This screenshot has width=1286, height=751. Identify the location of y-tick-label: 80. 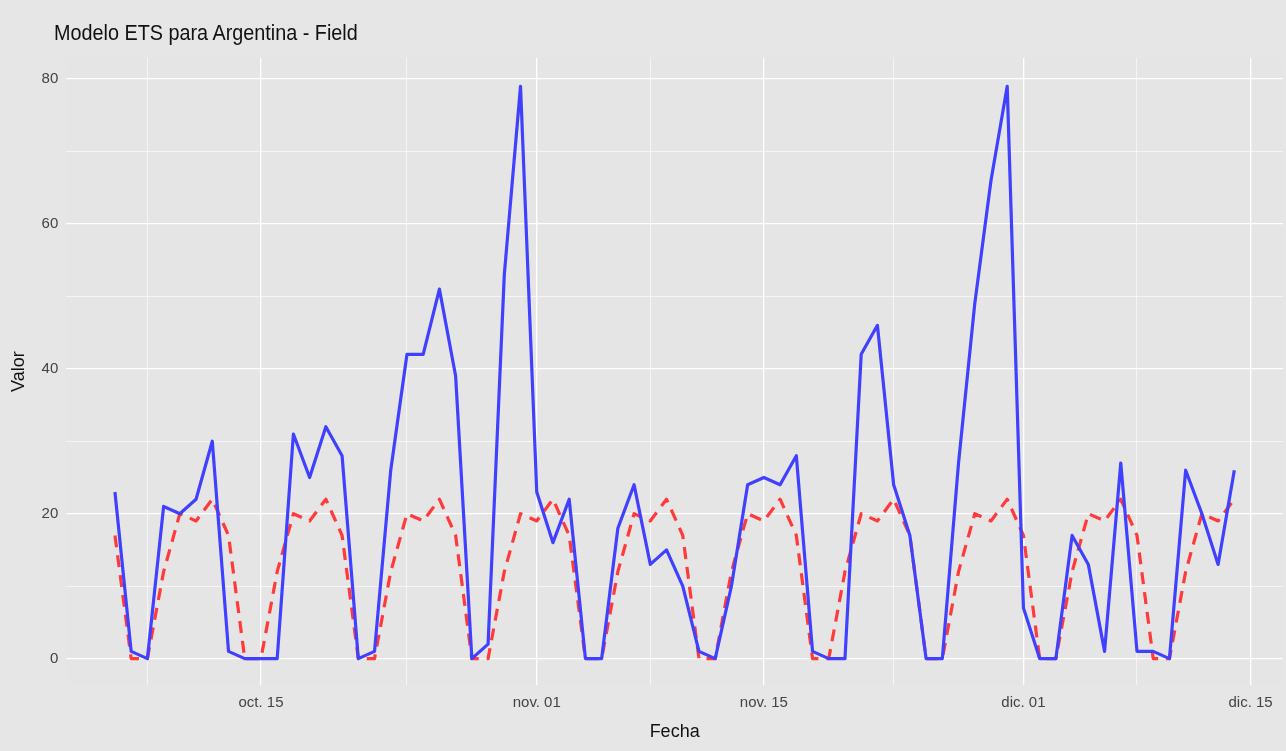
(50, 78).